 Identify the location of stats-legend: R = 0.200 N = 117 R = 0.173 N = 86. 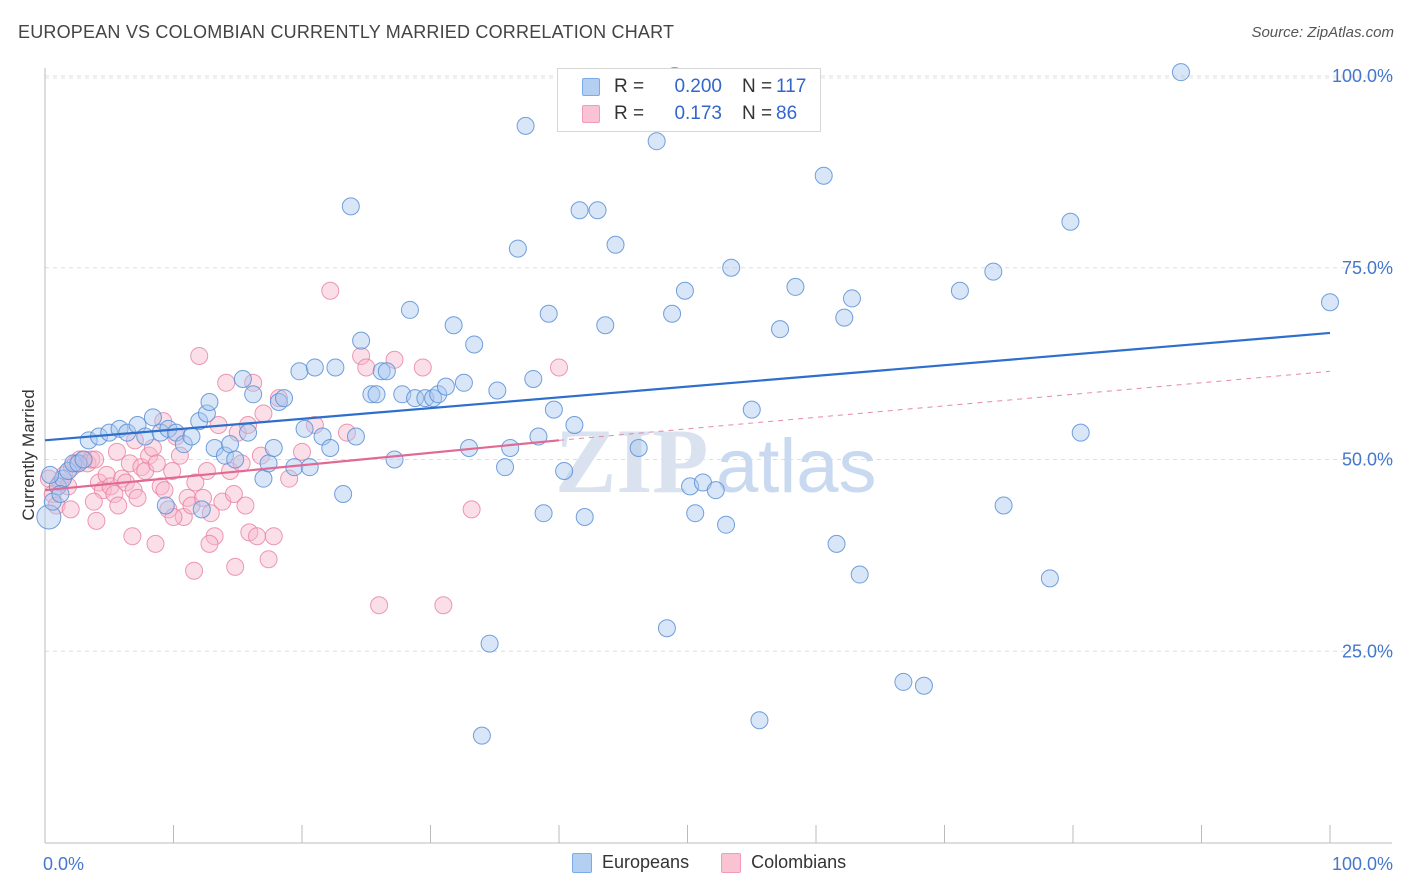
(689, 100).